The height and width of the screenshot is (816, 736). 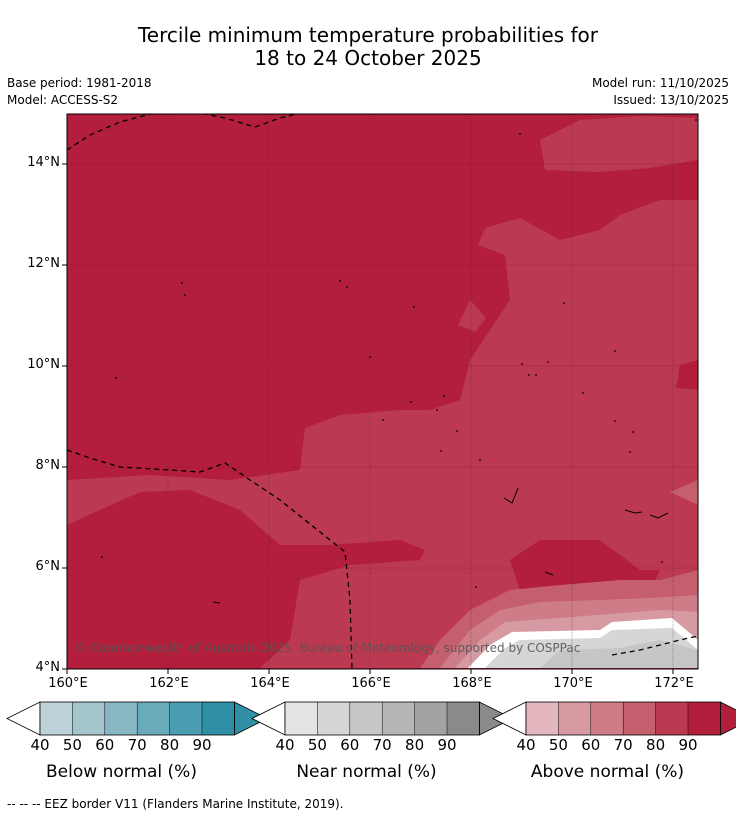 What do you see at coordinates (40, 745) in the screenshot?
I see `colorbar-tick-below: 40` at bounding box center [40, 745].